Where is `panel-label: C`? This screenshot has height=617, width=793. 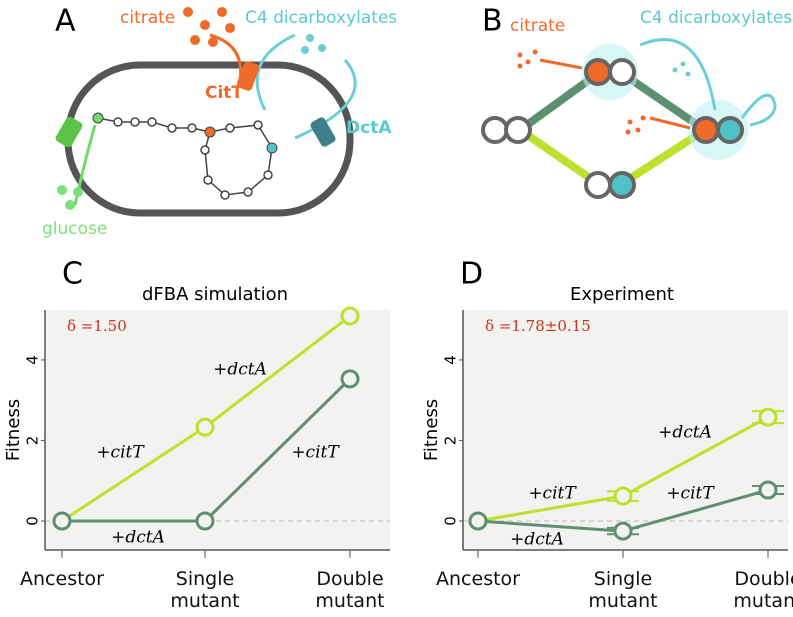
panel-label: C is located at coordinates (72, 274).